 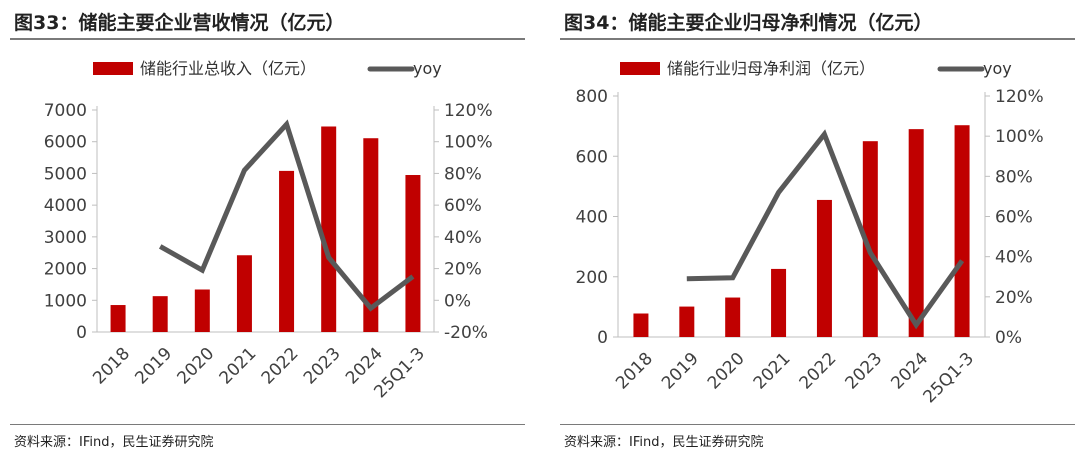 What do you see at coordinates (65, 111) in the screenshot?
I see `left-tick-label: 7000` at bounding box center [65, 111].